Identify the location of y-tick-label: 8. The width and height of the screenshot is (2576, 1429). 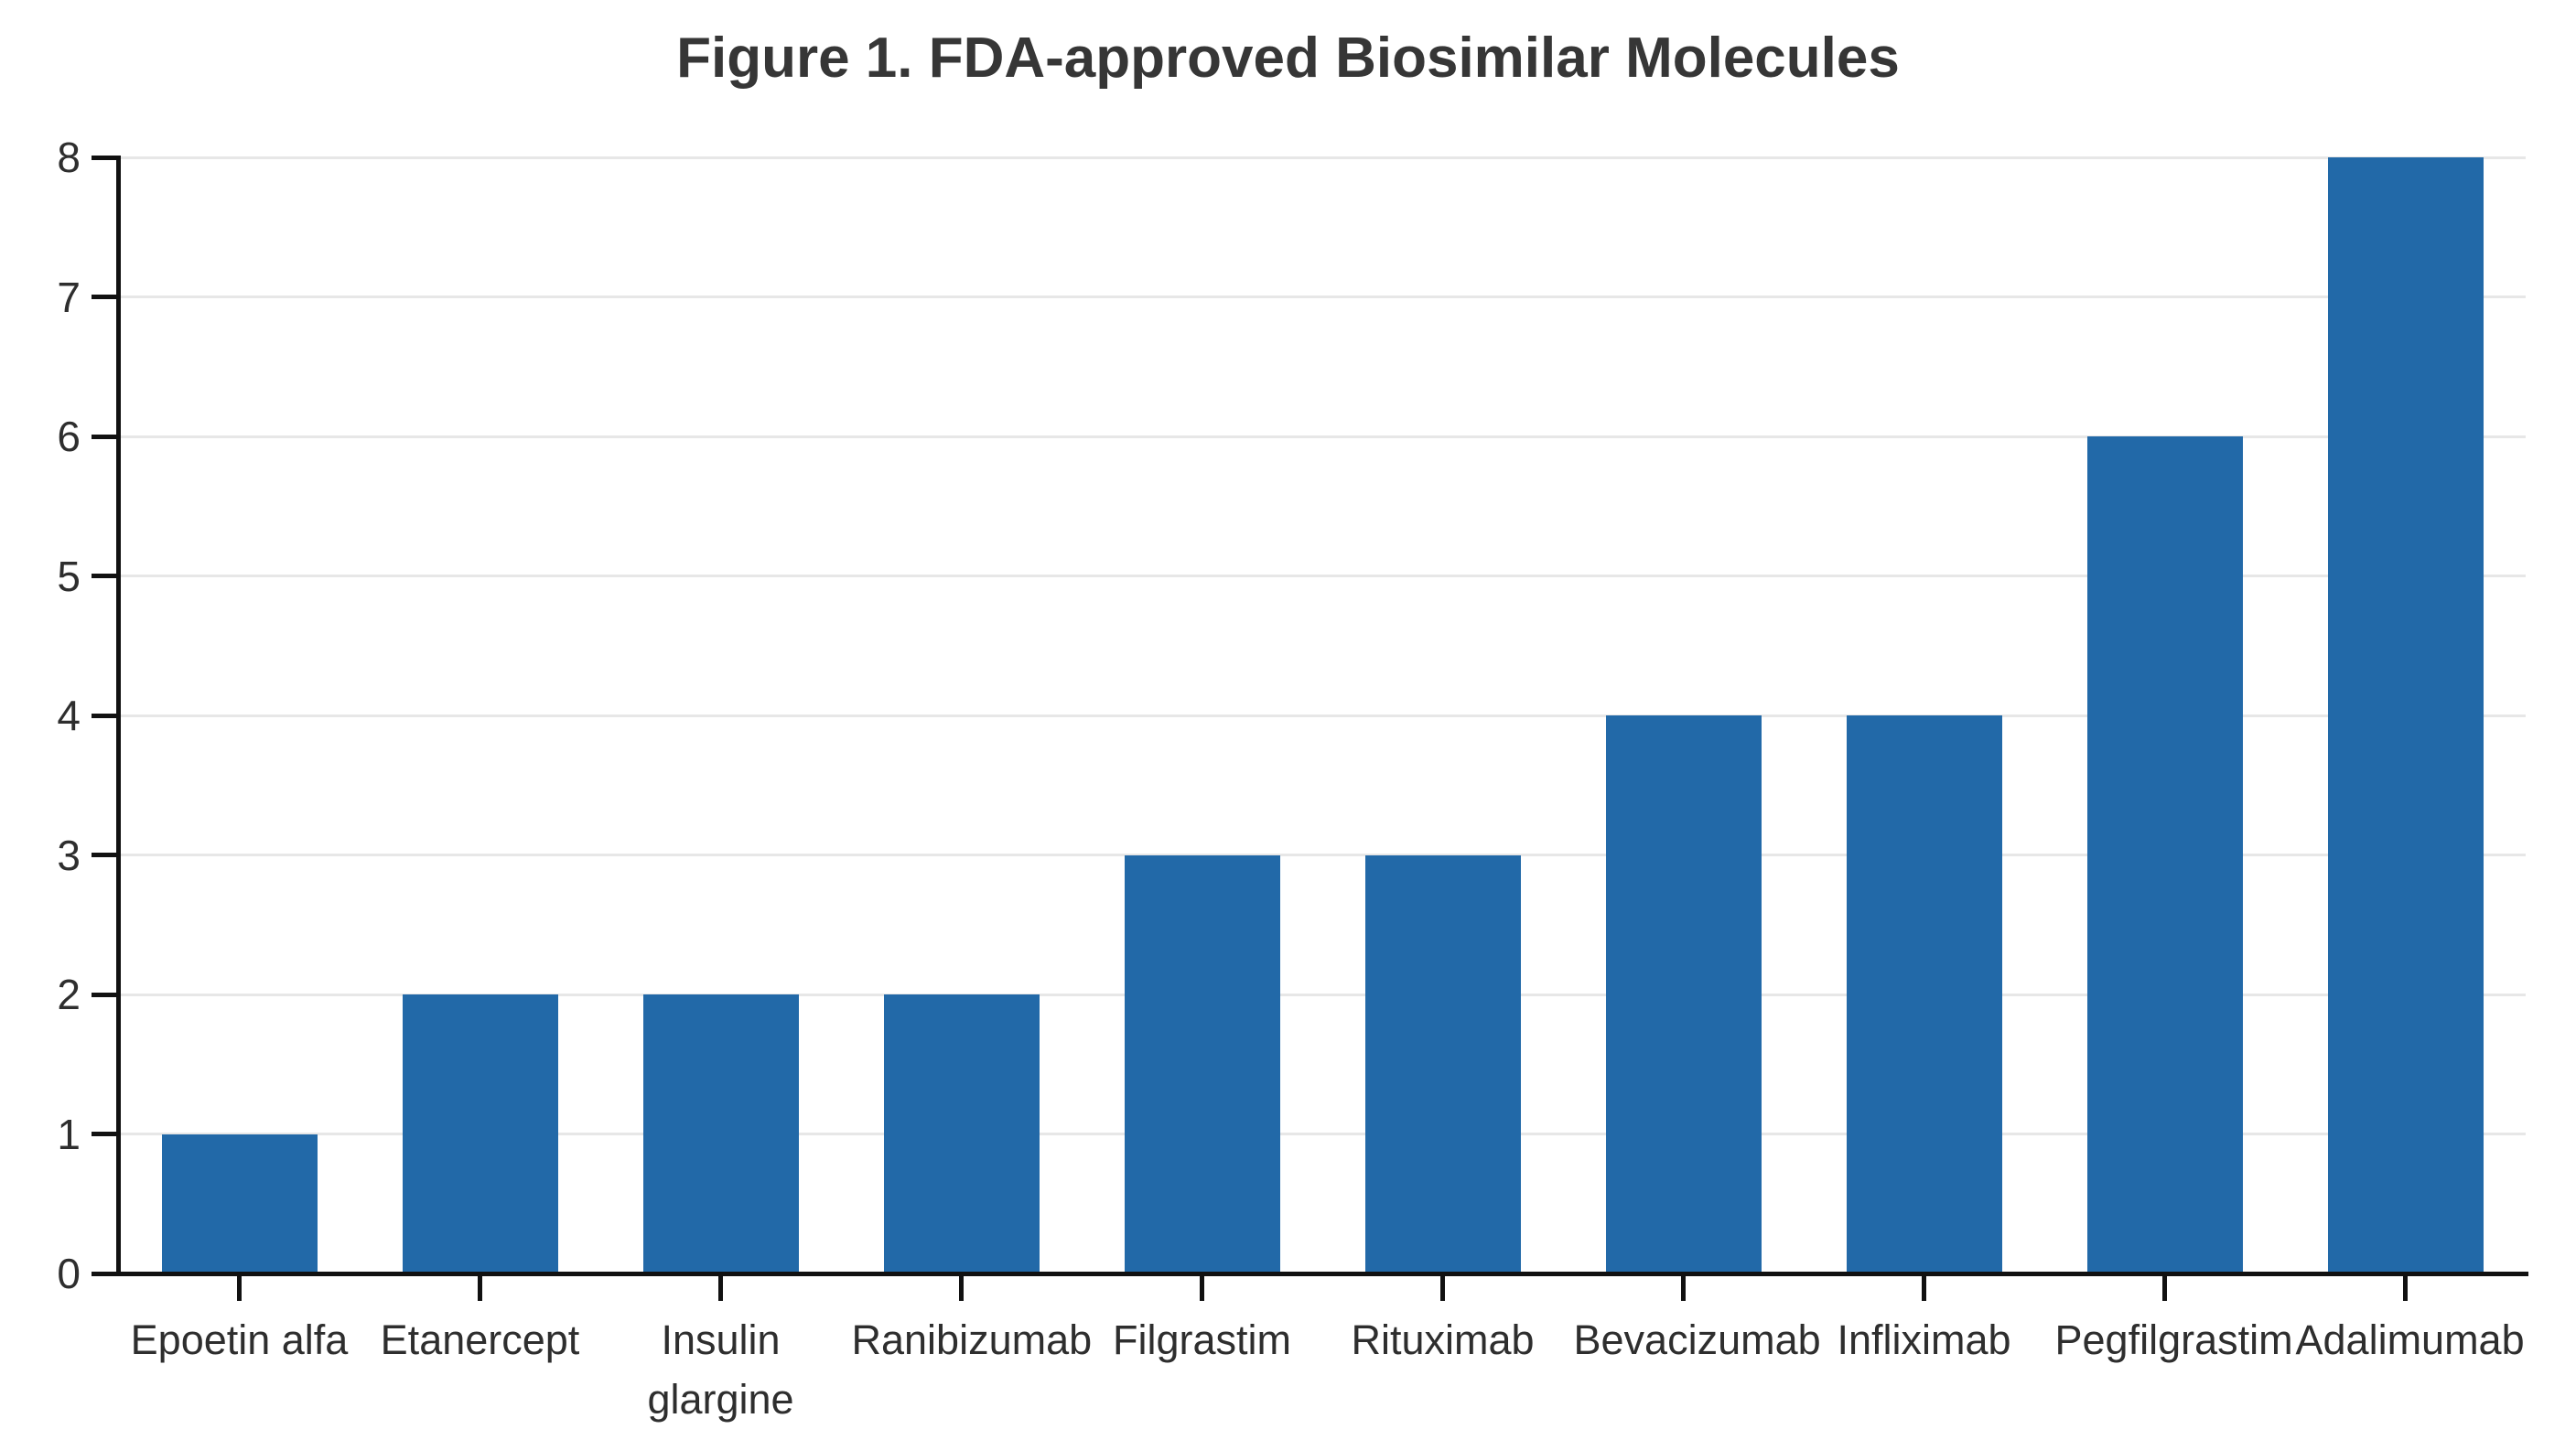
(69, 158).